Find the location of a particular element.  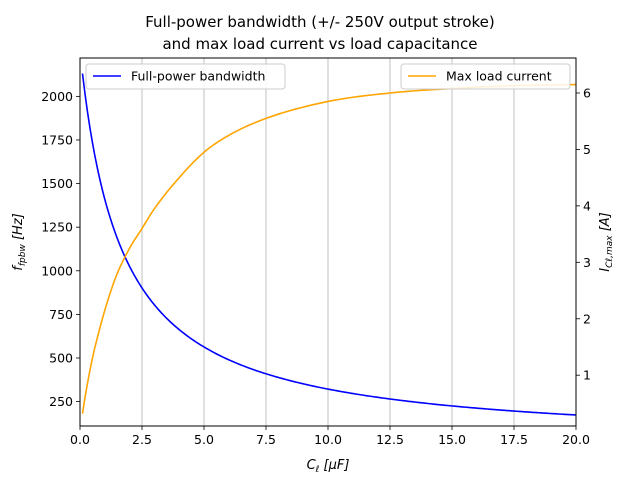

legend-right: Max load current is located at coordinates (485, 76).